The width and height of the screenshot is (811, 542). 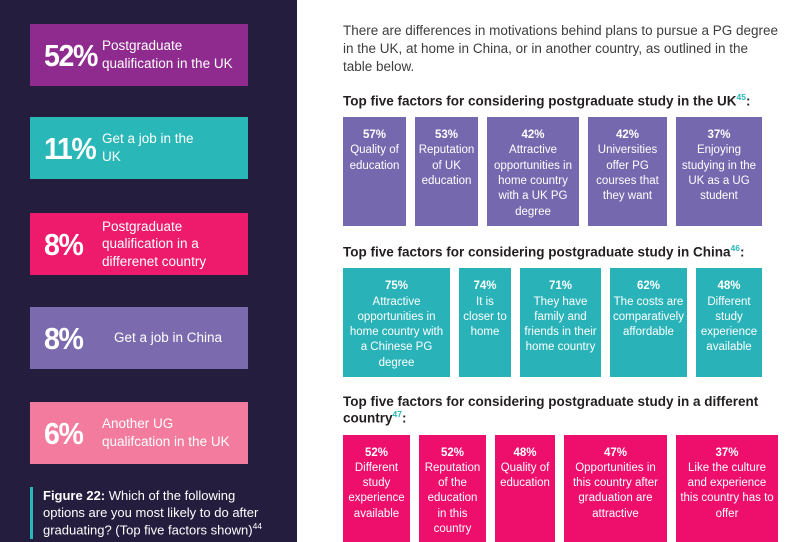 I want to click on stat-label: Postgraduate qualification in the UK, so click(x=167, y=54).